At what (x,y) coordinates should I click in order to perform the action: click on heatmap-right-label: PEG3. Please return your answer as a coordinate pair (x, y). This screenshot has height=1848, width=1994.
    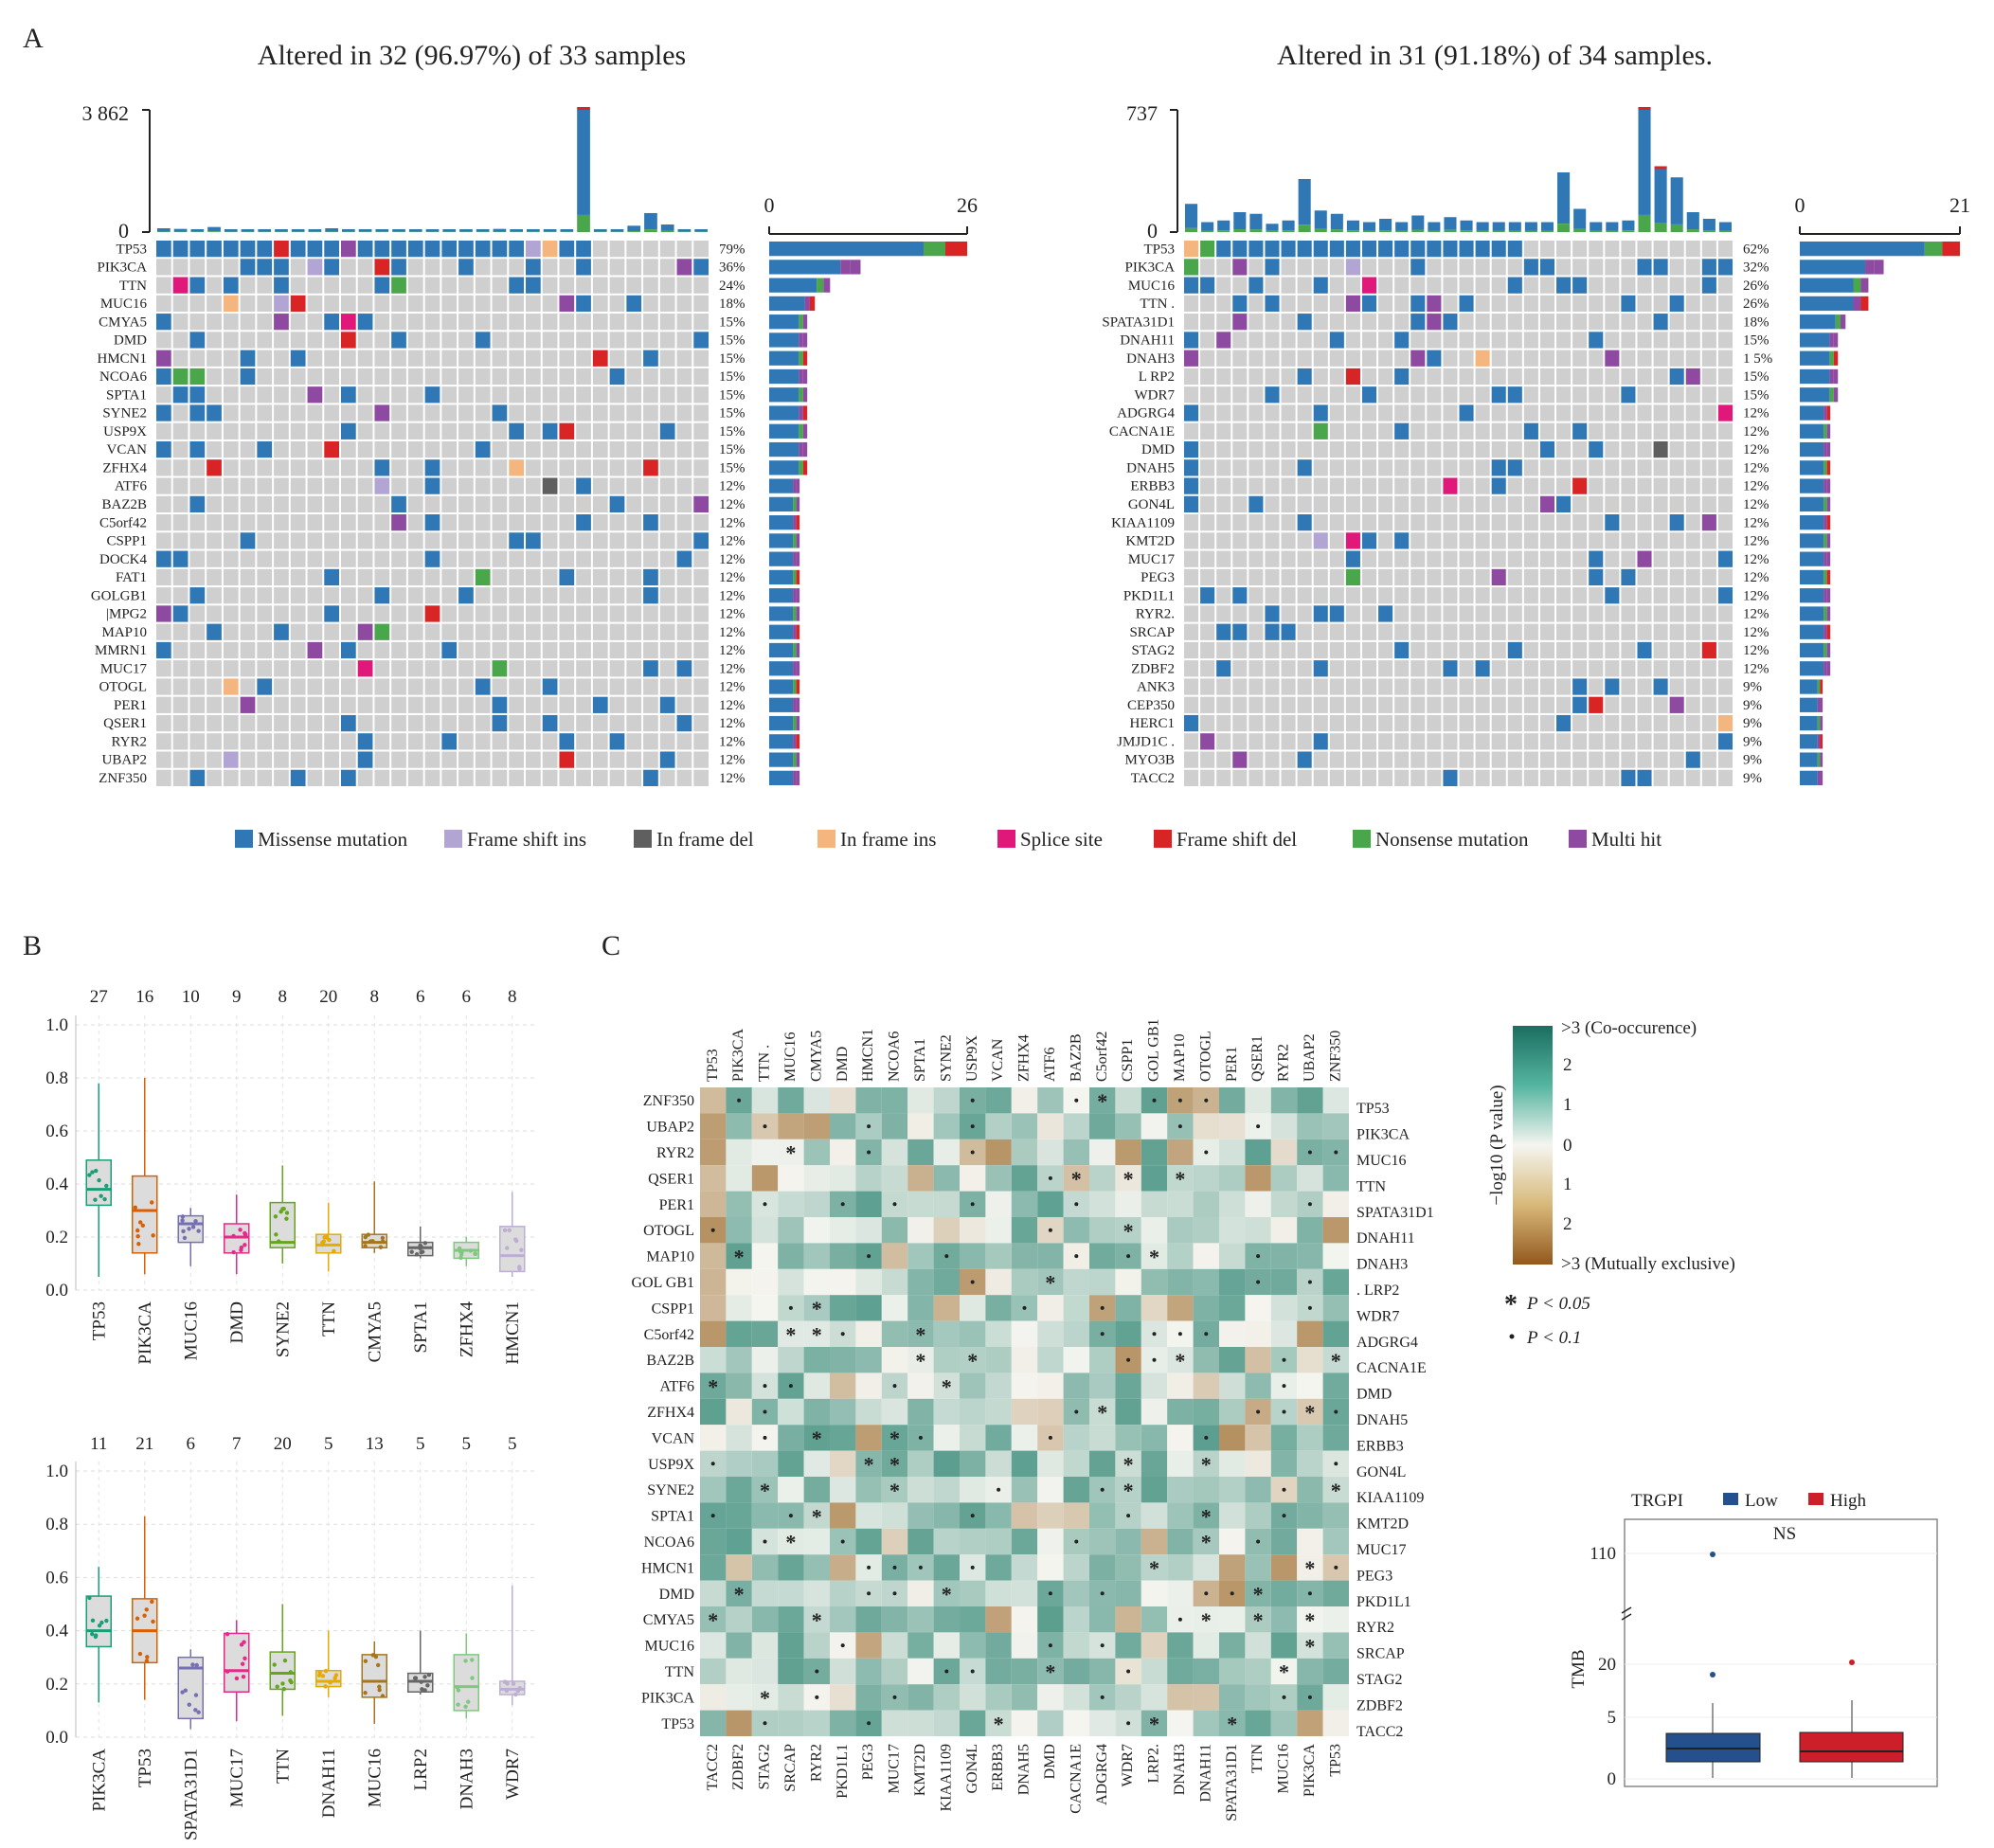
    Looking at the image, I should click on (1374, 1576).